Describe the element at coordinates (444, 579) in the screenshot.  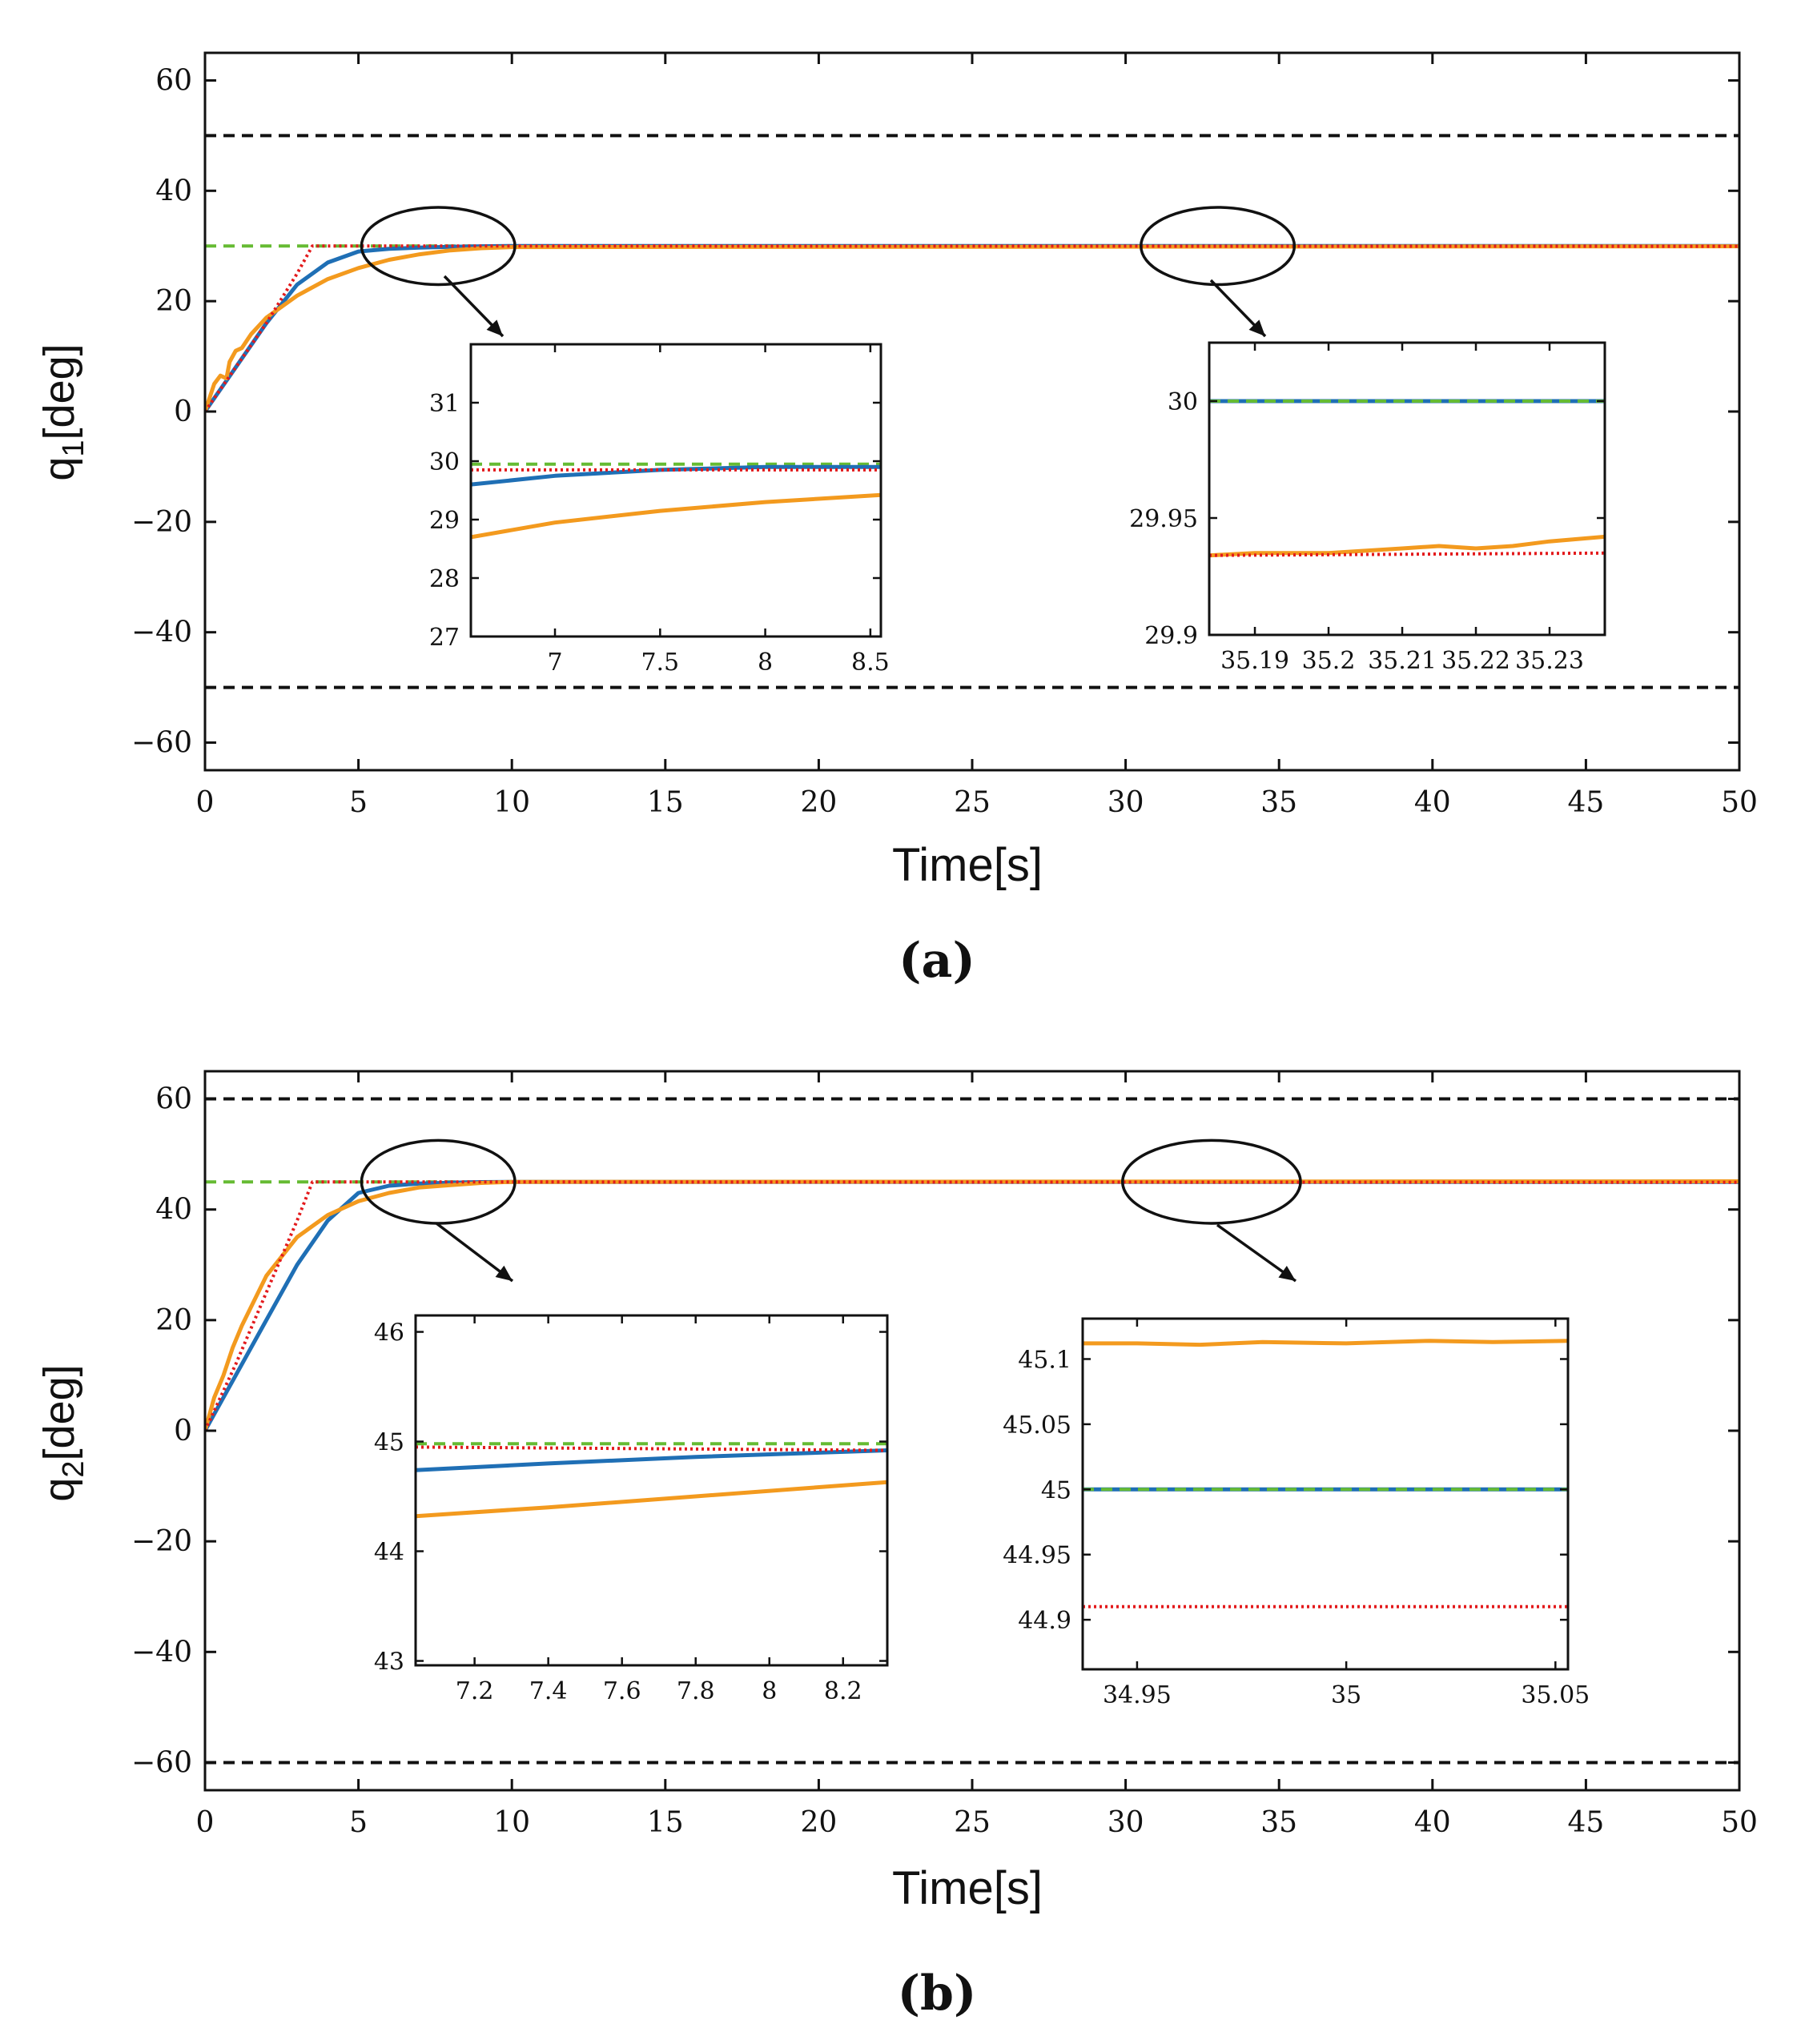
I see `inset-ytick-label: 28` at that location.